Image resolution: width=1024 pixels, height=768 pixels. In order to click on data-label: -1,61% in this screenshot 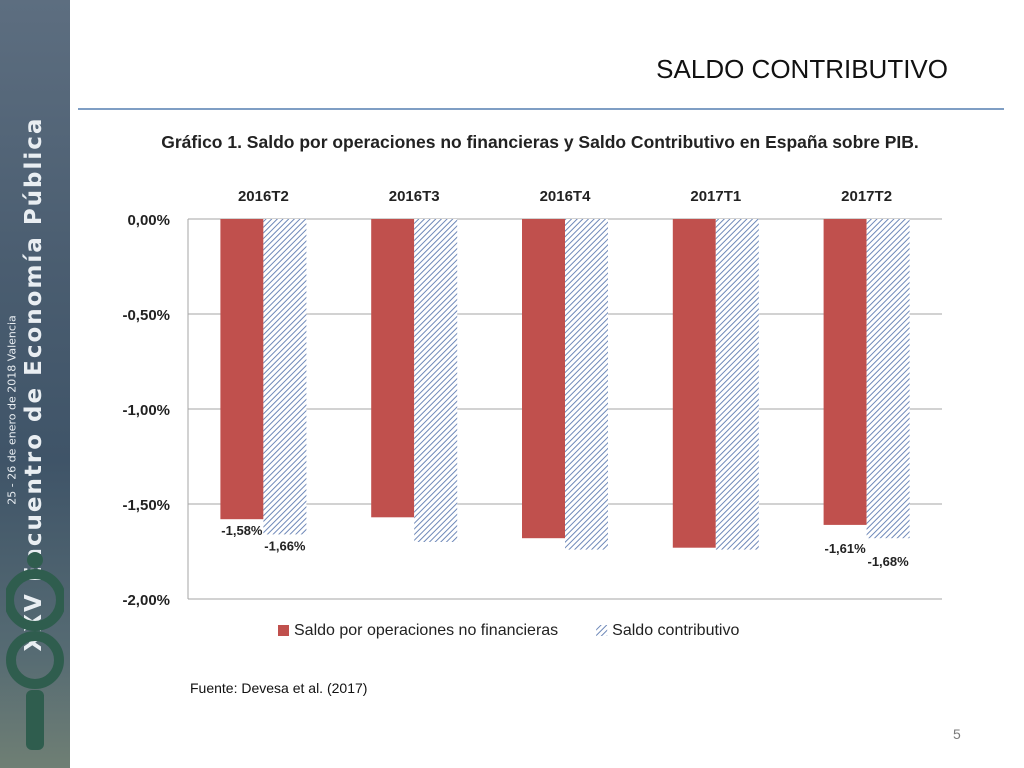, I will do `click(845, 548)`.